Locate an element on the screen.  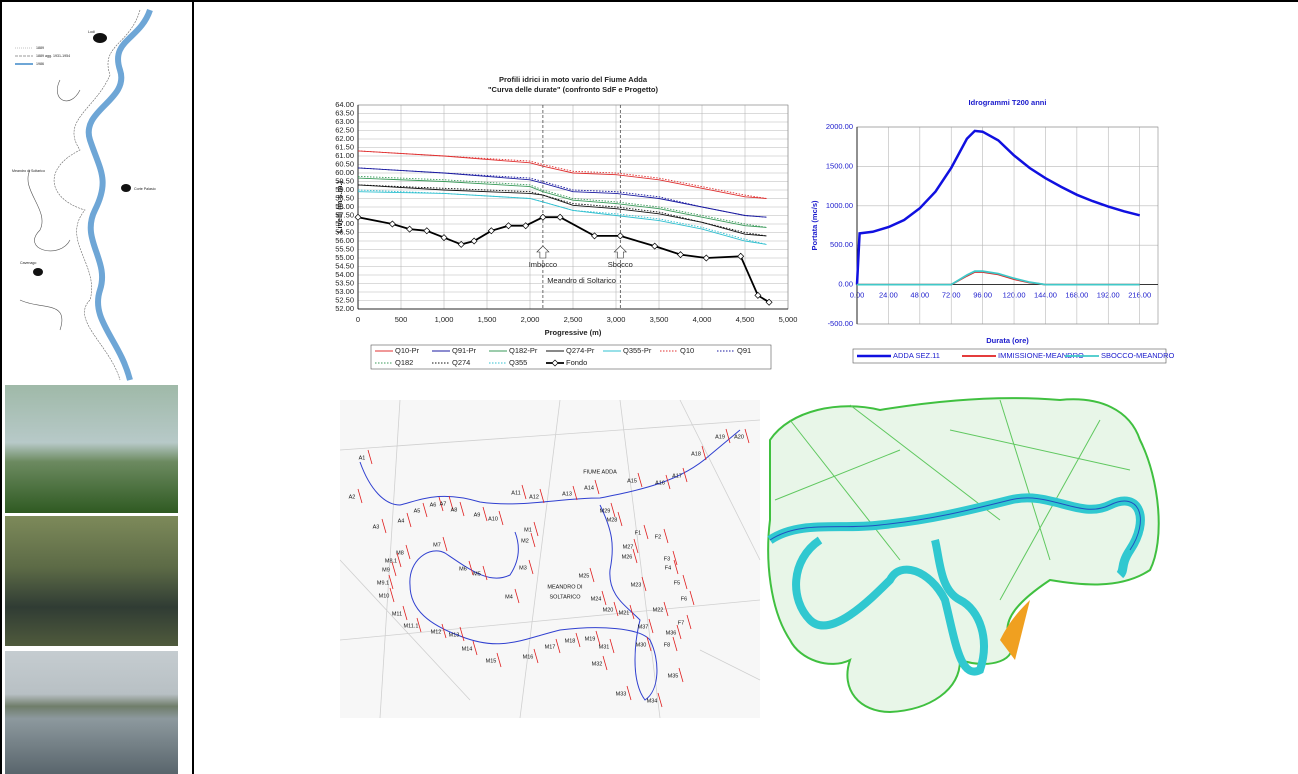
section-label: A7 is located at coordinates (443, 504).